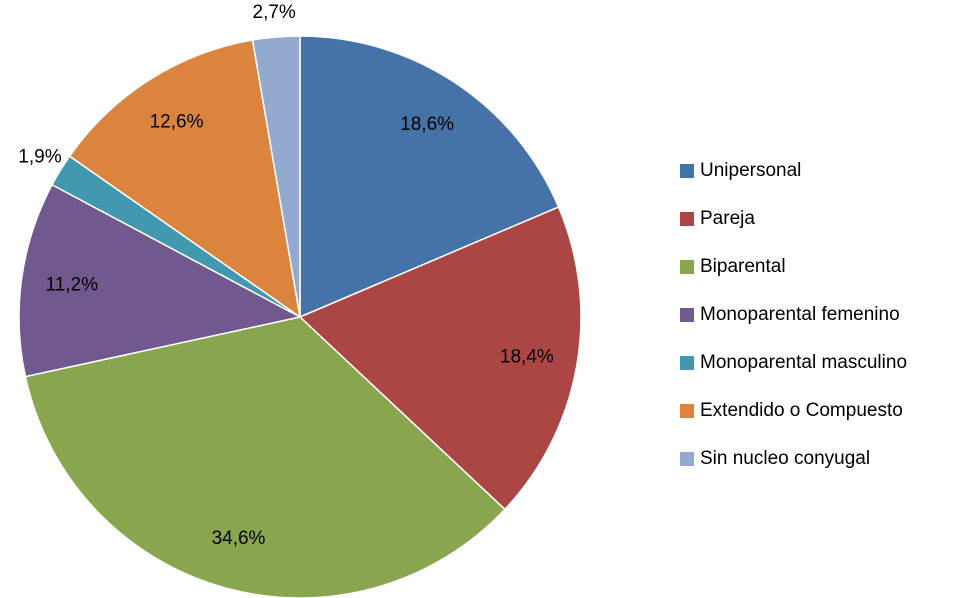 The width and height of the screenshot is (970, 598). I want to click on data-label: 11,2%, so click(72, 284).